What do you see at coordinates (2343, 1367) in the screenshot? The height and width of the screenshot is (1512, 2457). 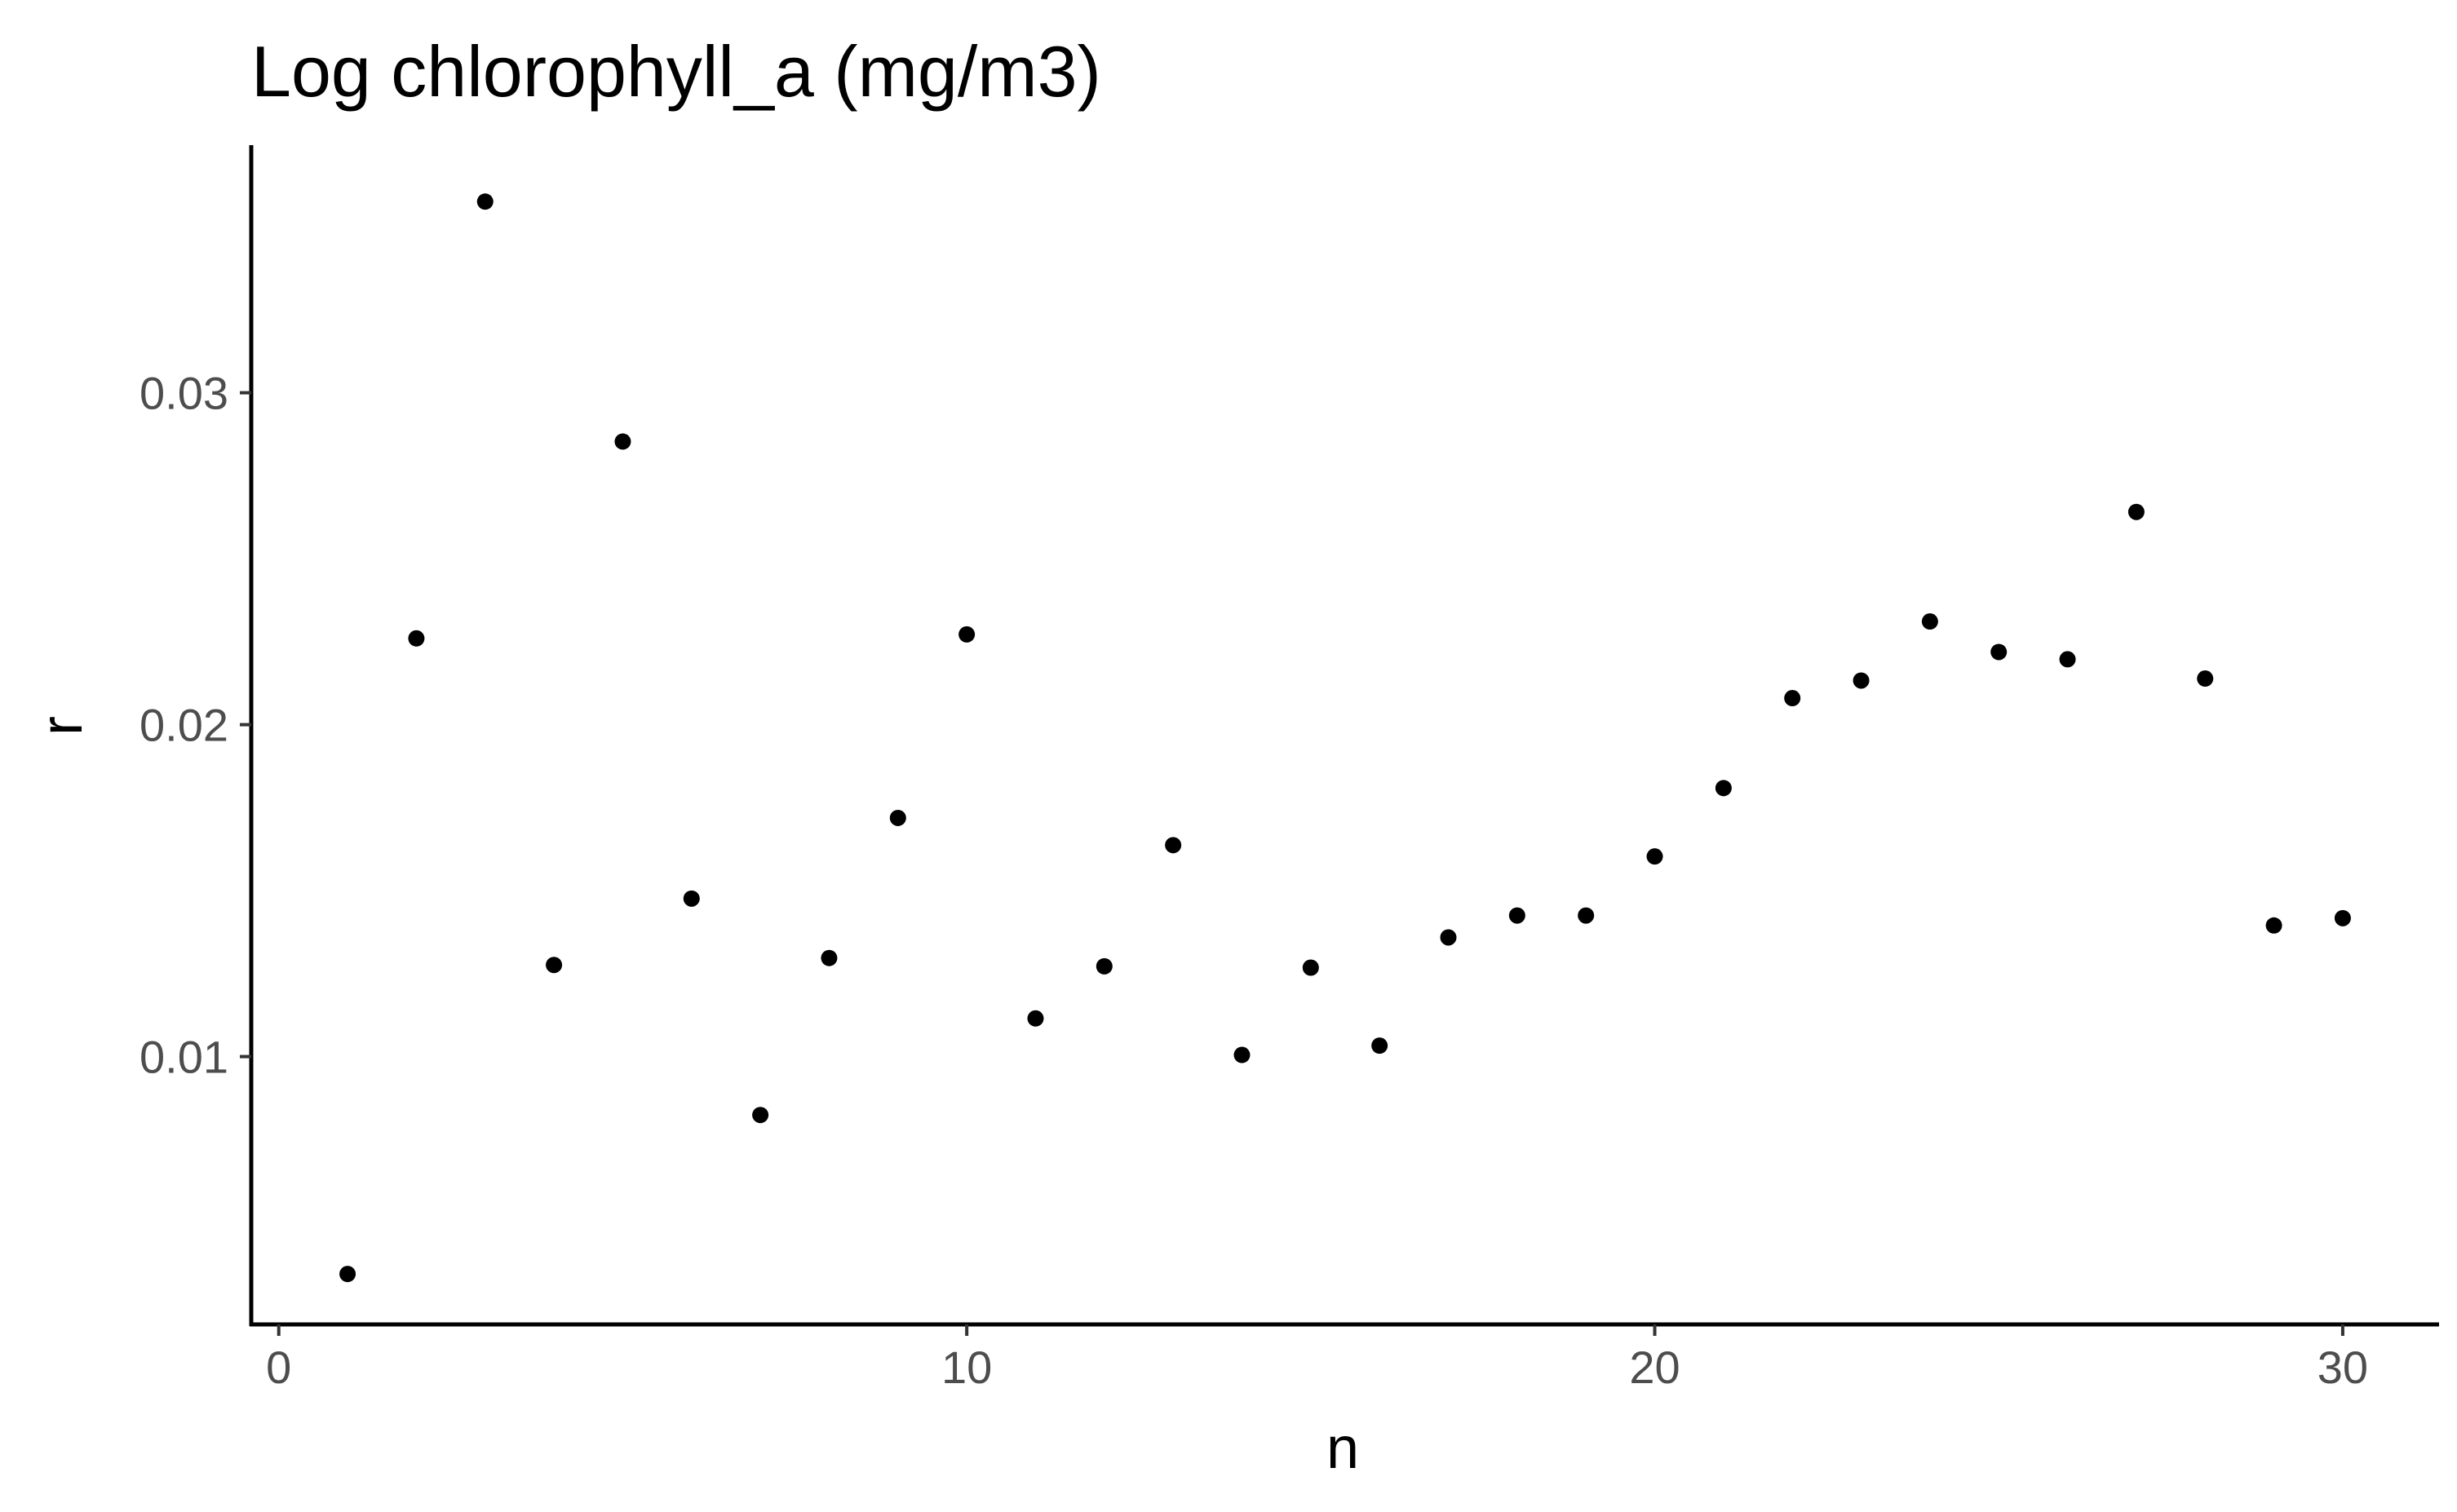 I see `x-tick-label: 30` at bounding box center [2343, 1367].